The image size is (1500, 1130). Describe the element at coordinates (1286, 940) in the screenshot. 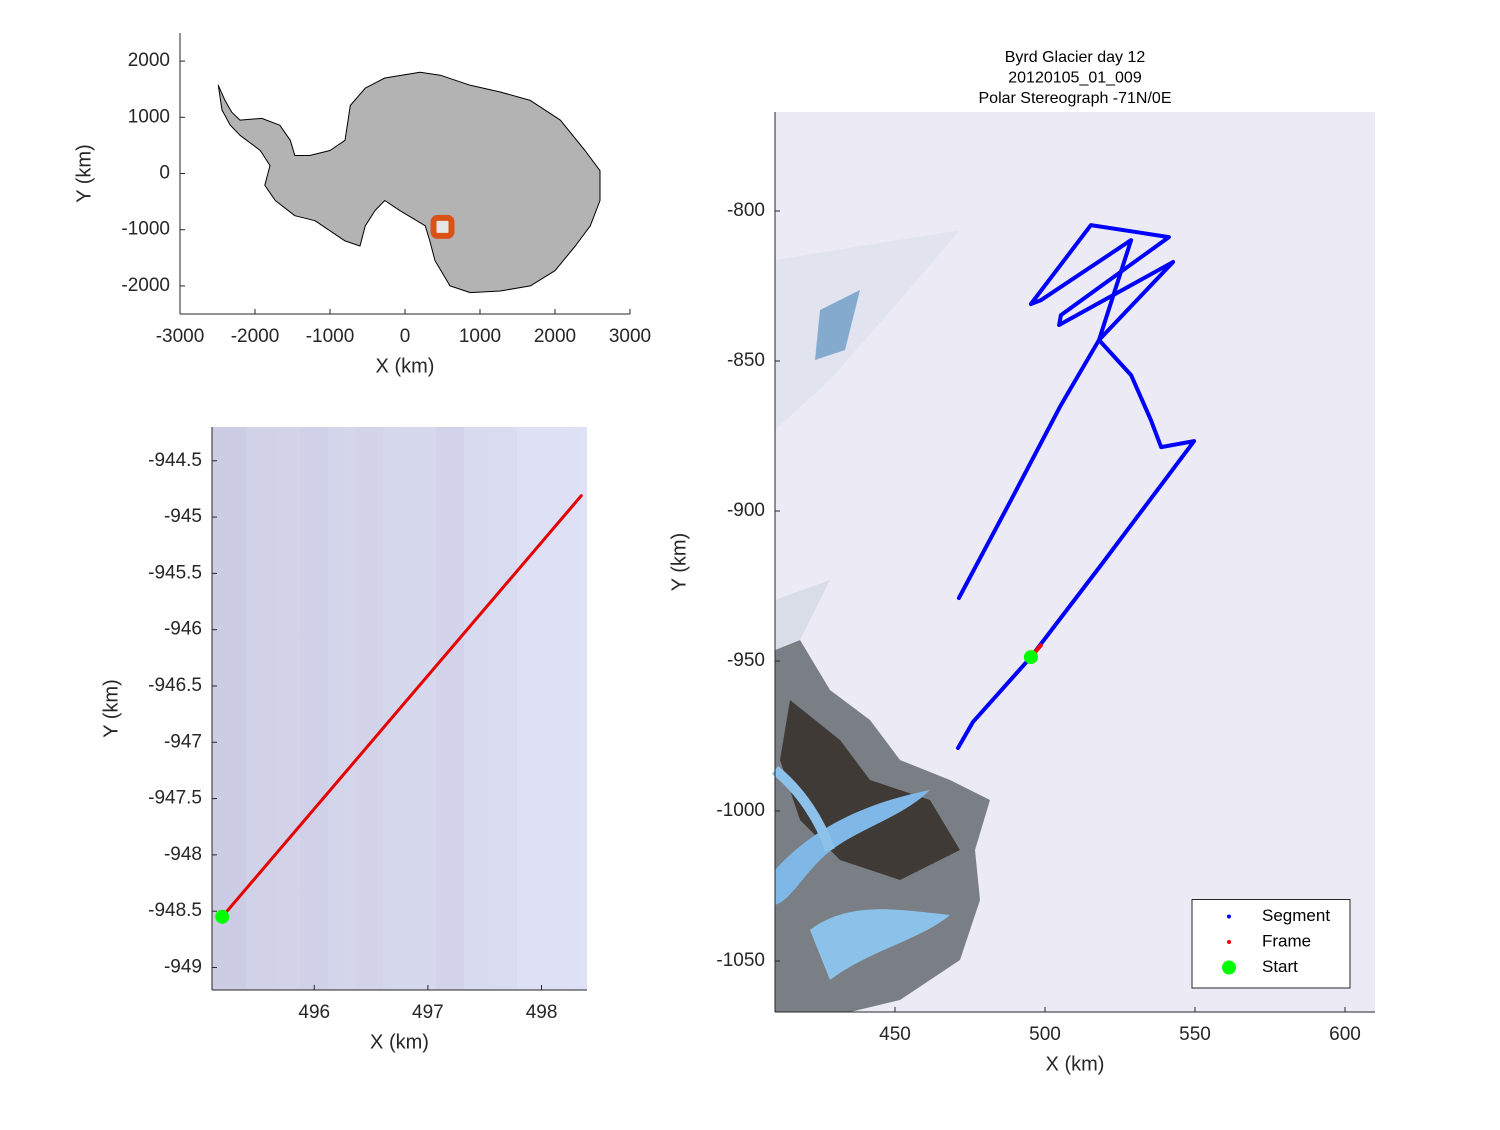

I see `legend-label: Frame` at that location.